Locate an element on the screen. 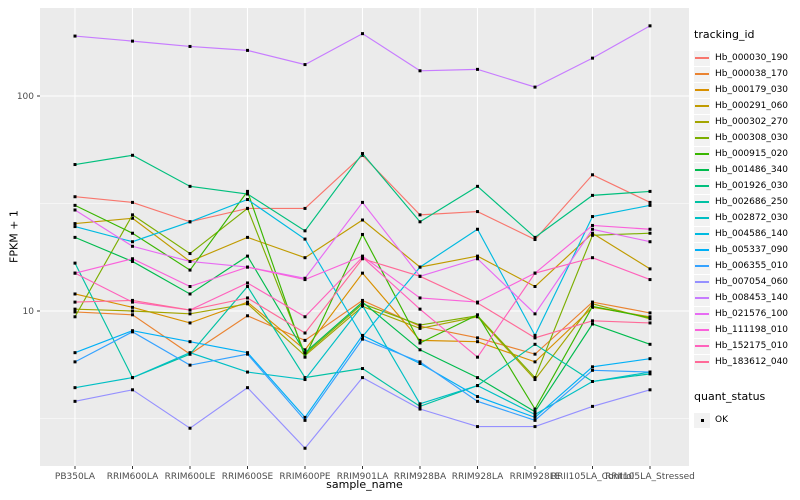 This screenshot has height=500, width=800. legend-item-Hb_007054_060: Hb_007054_060 is located at coordinates (746, 282).